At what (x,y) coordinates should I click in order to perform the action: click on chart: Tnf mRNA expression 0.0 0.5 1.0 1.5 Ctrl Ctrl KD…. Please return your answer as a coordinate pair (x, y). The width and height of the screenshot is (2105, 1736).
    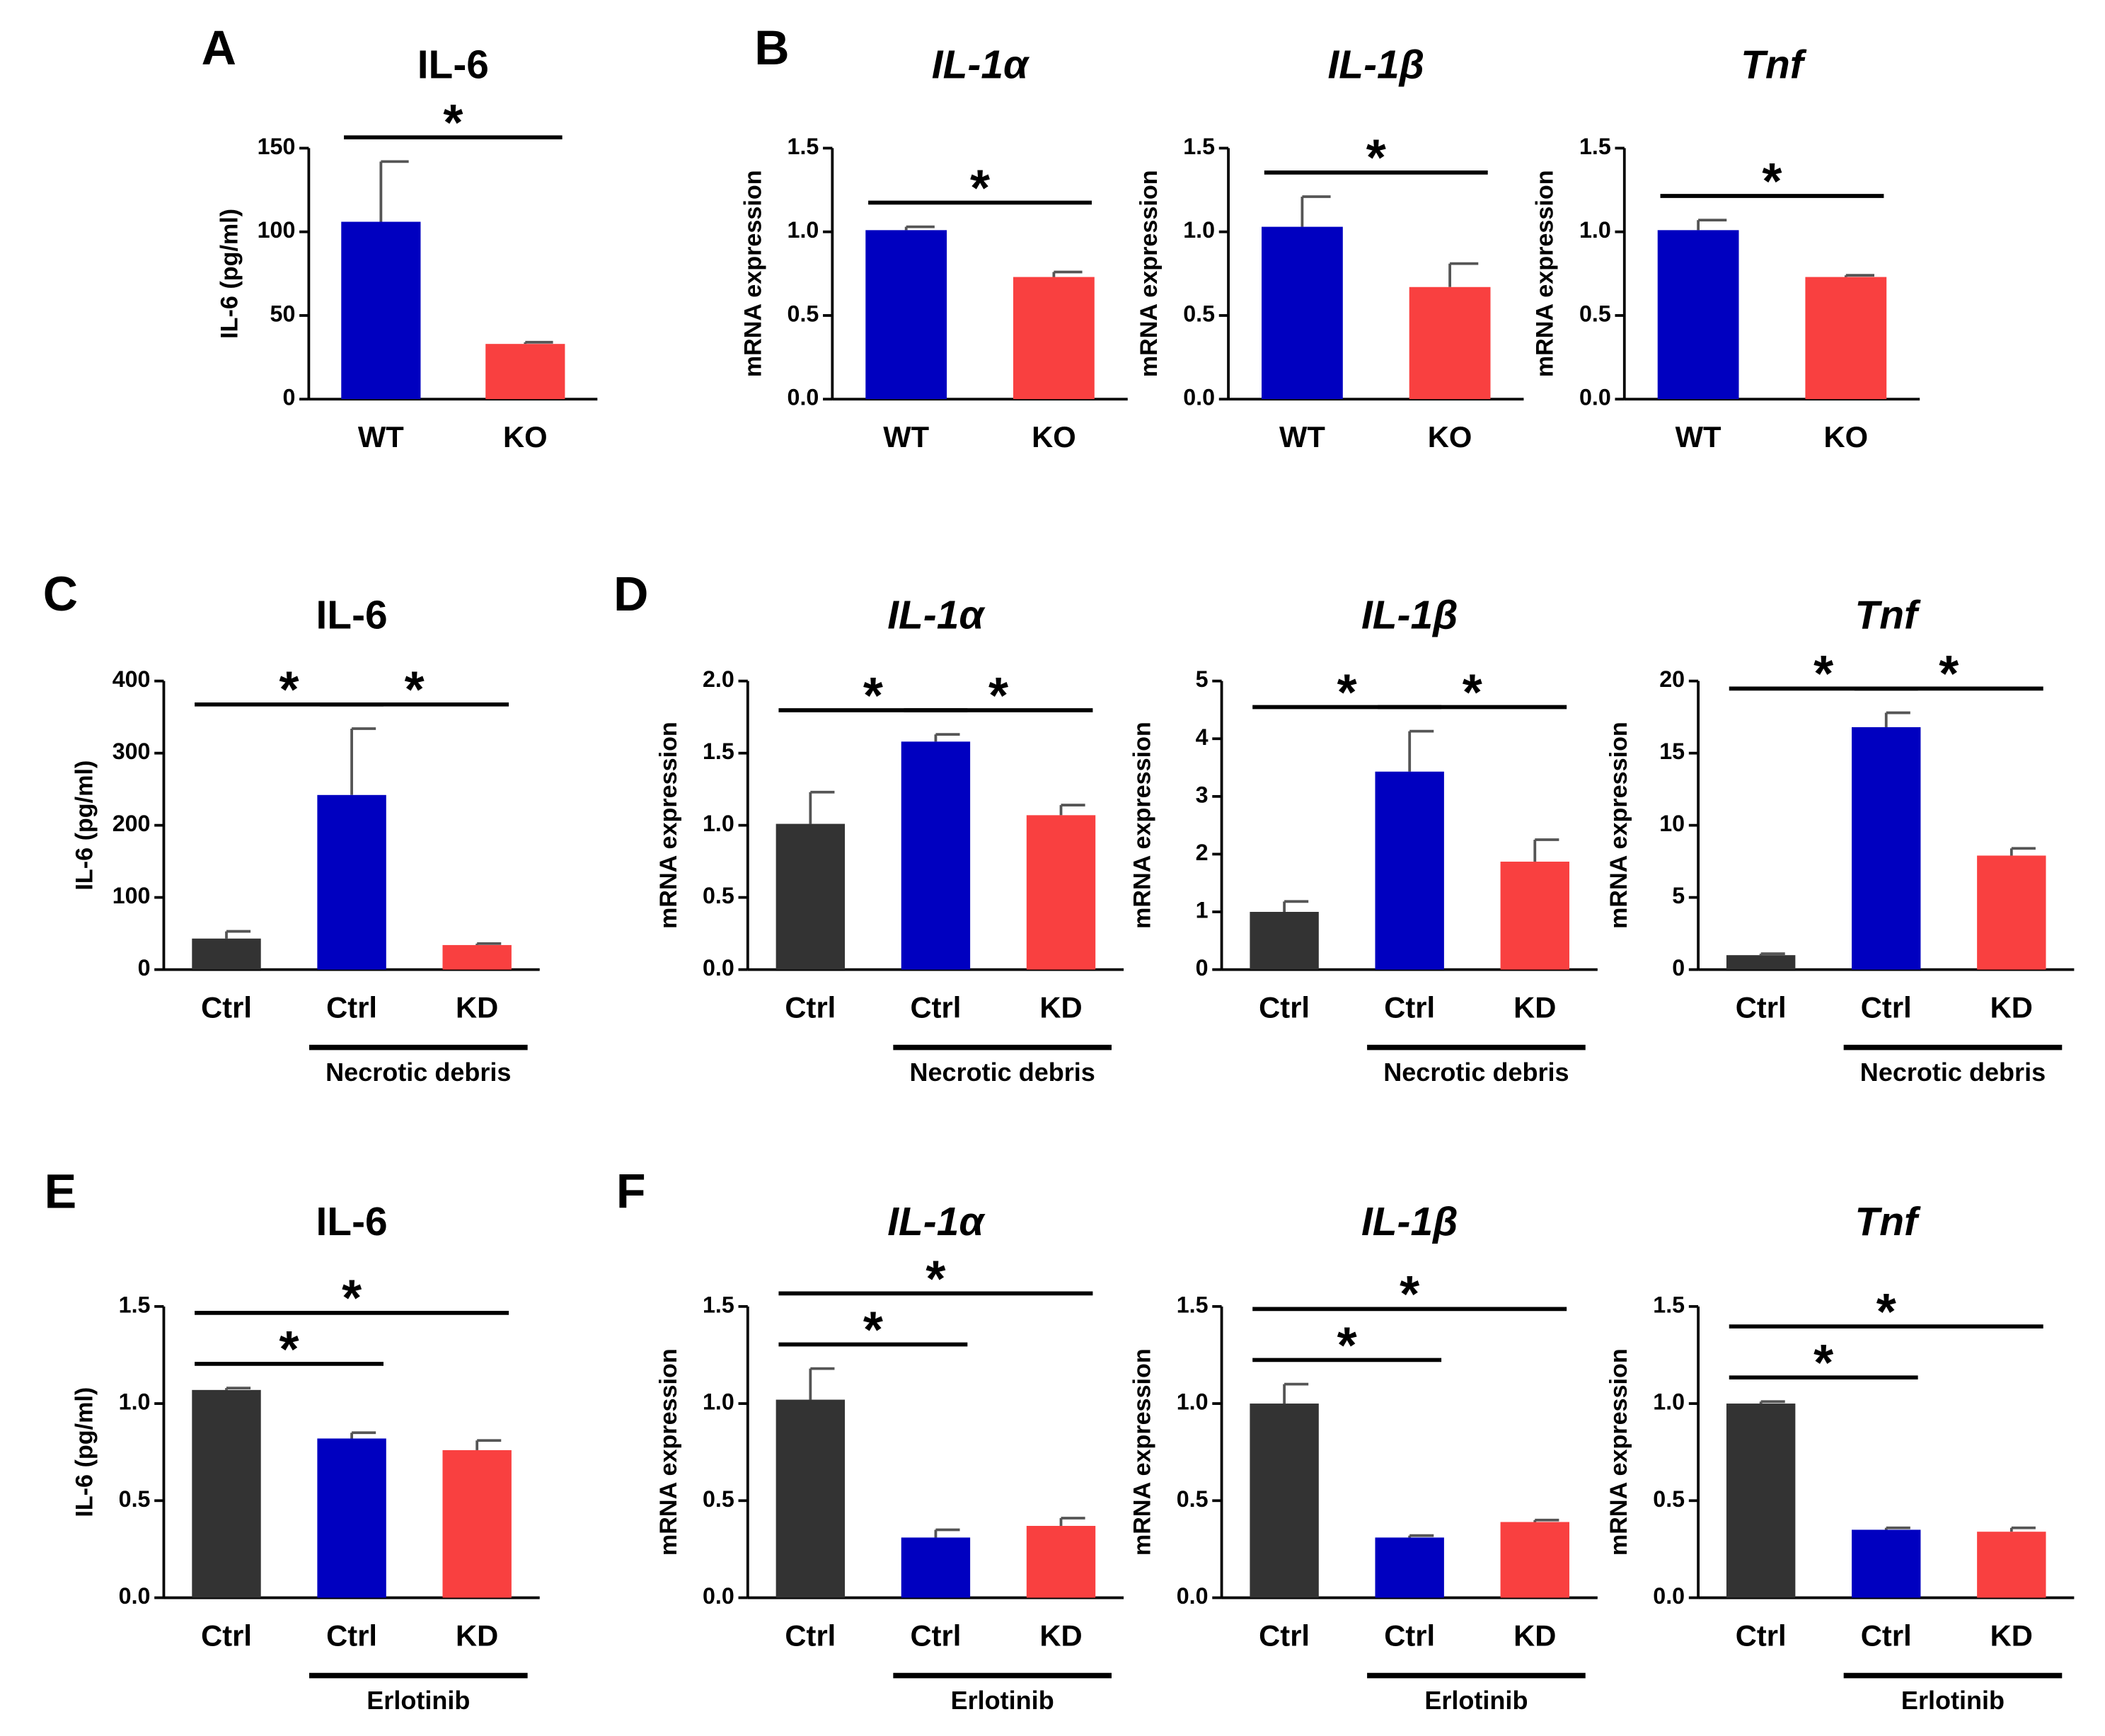
    Looking at the image, I should click on (1840, 1457).